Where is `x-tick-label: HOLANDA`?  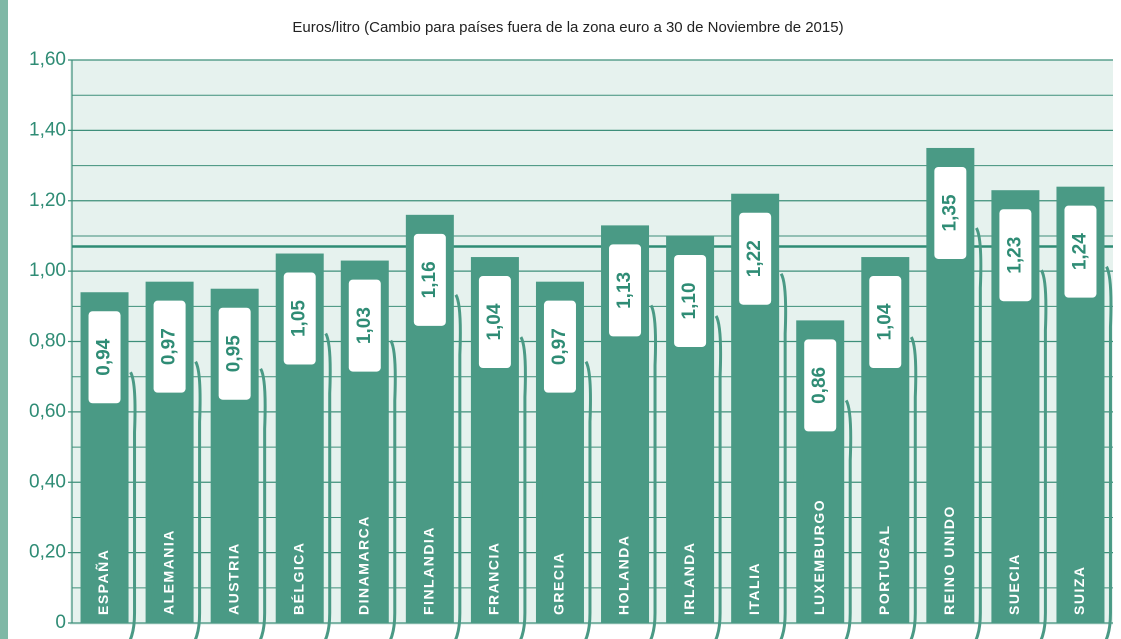 x-tick-label: HOLANDA is located at coordinates (624, 575).